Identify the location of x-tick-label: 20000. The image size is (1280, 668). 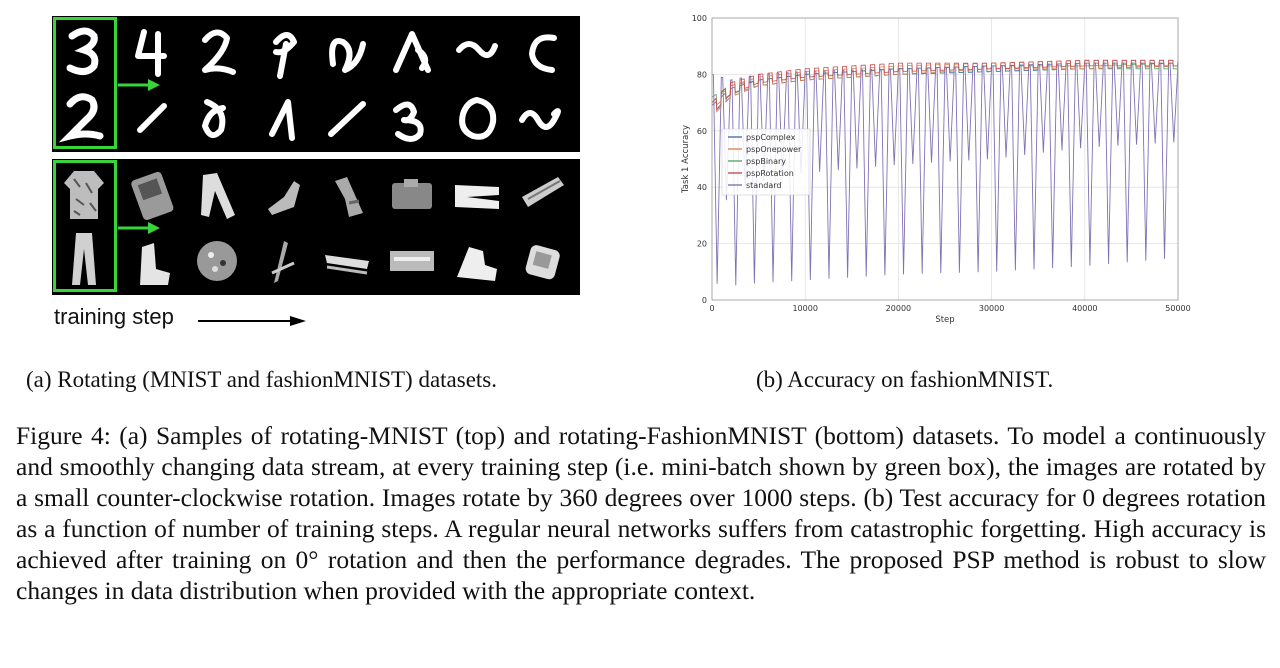
(898, 308).